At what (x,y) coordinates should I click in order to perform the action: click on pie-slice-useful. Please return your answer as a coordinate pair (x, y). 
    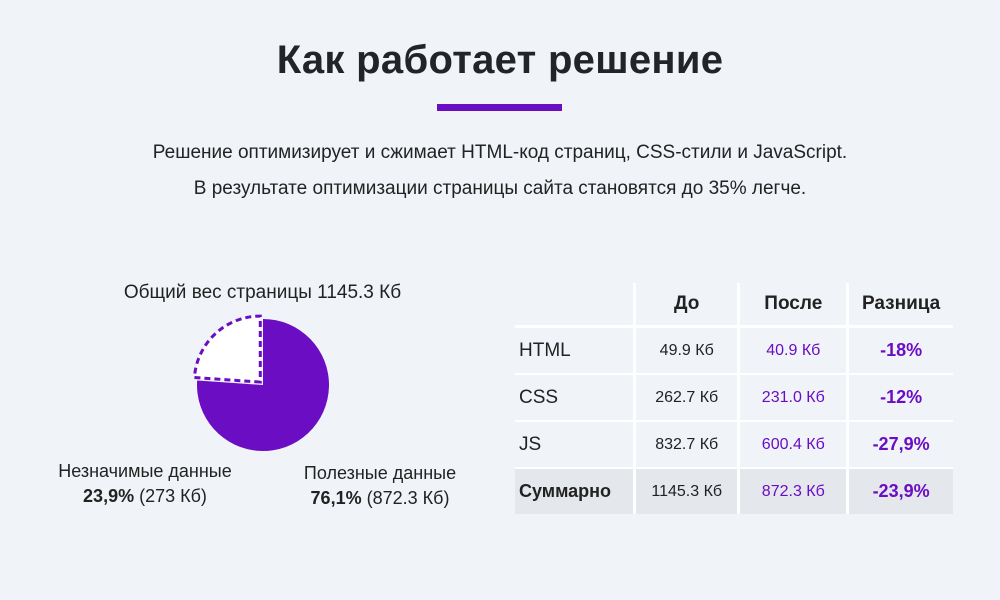
    Looking at the image, I should click on (263, 385).